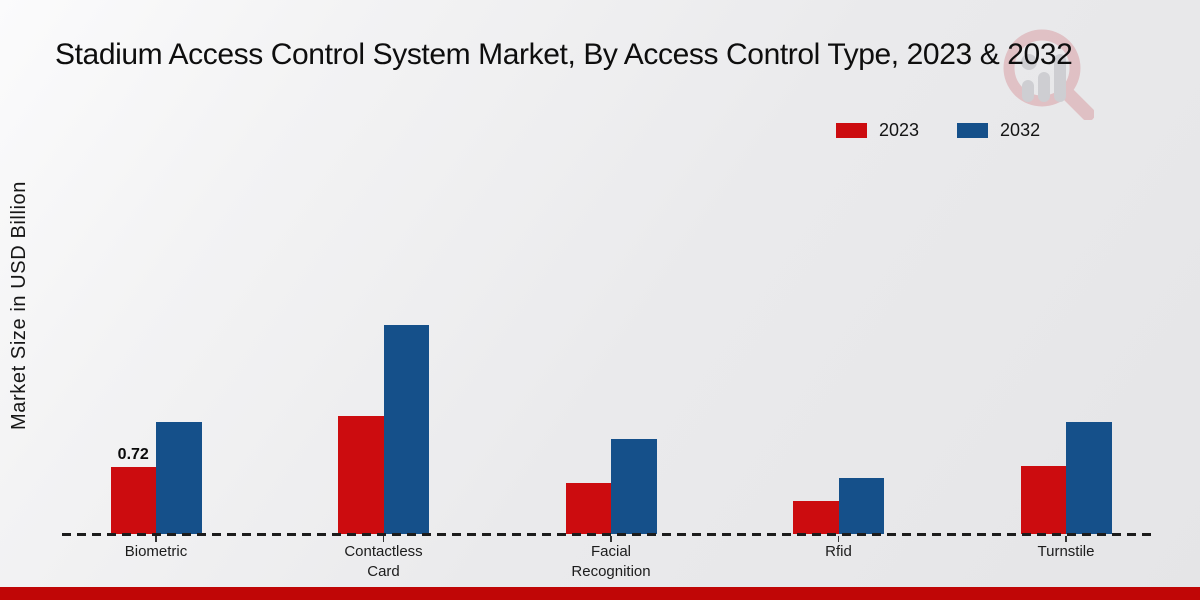 This screenshot has height=600, width=1200. I want to click on legend-label: 2032, so click(1020, 130).